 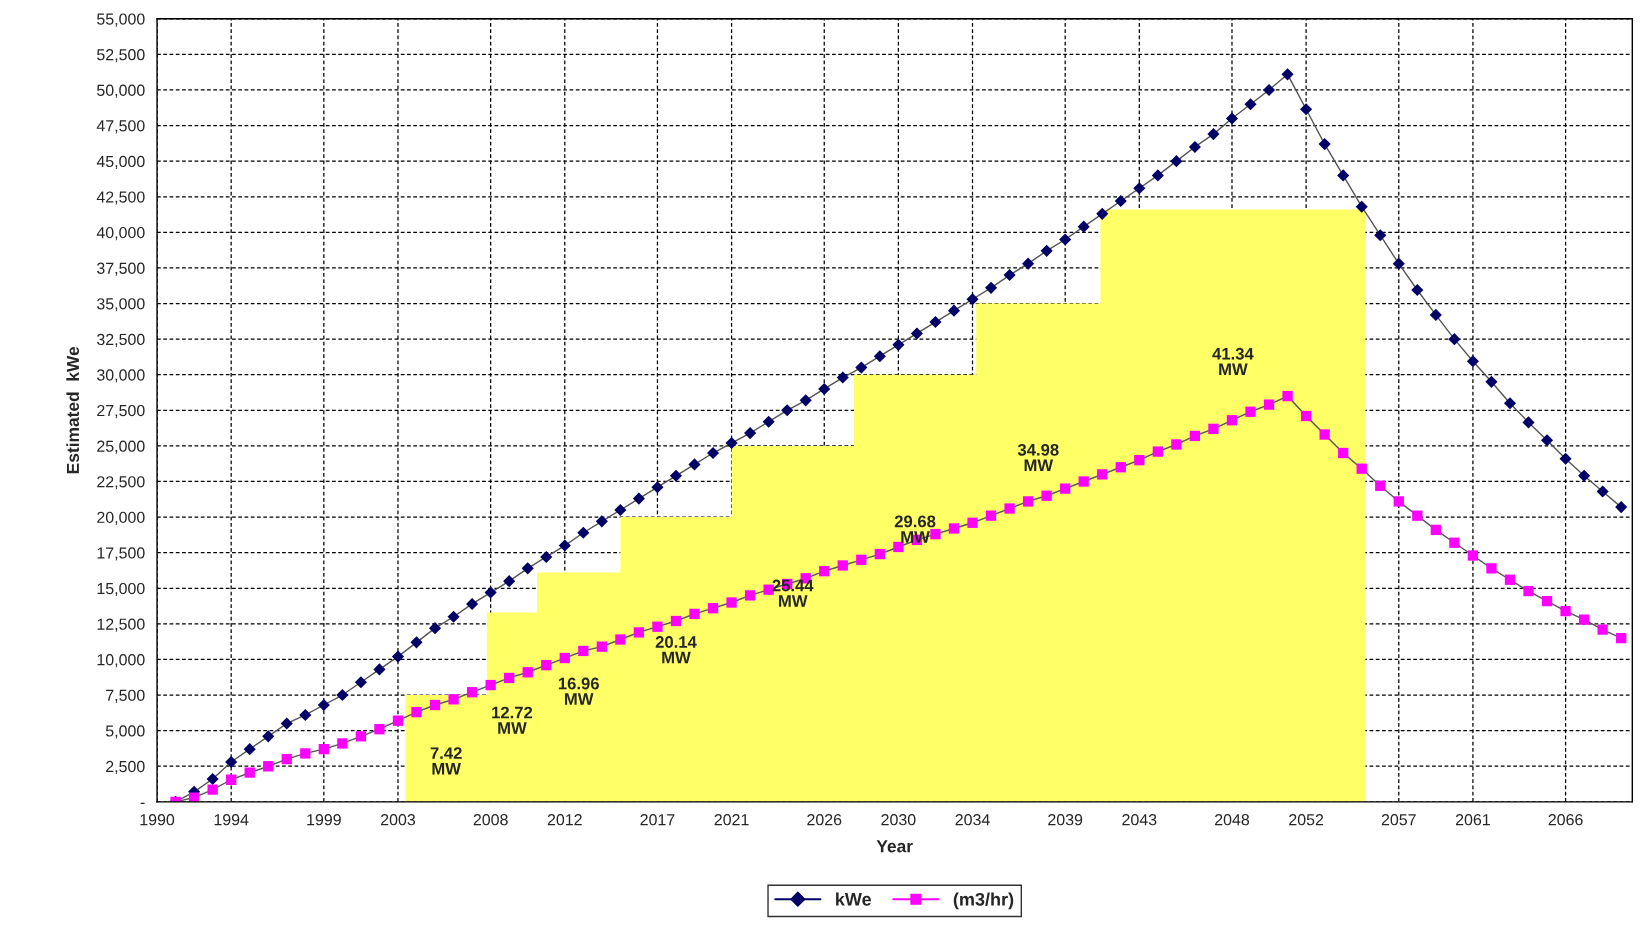 I want to click on y-tick-label: 32,500, so click(x=121, y=340).